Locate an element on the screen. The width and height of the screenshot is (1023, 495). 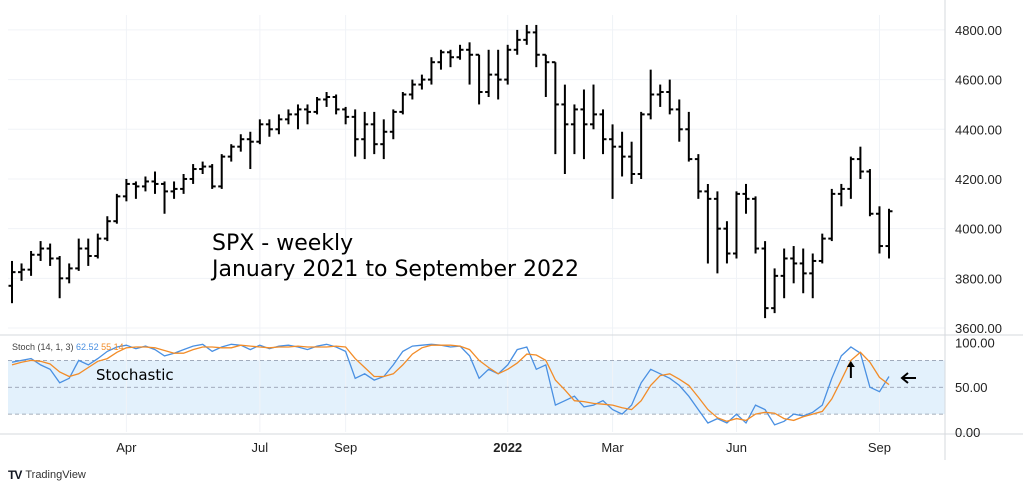
time-tick-label: Jul is located at coordinates (260, 447).